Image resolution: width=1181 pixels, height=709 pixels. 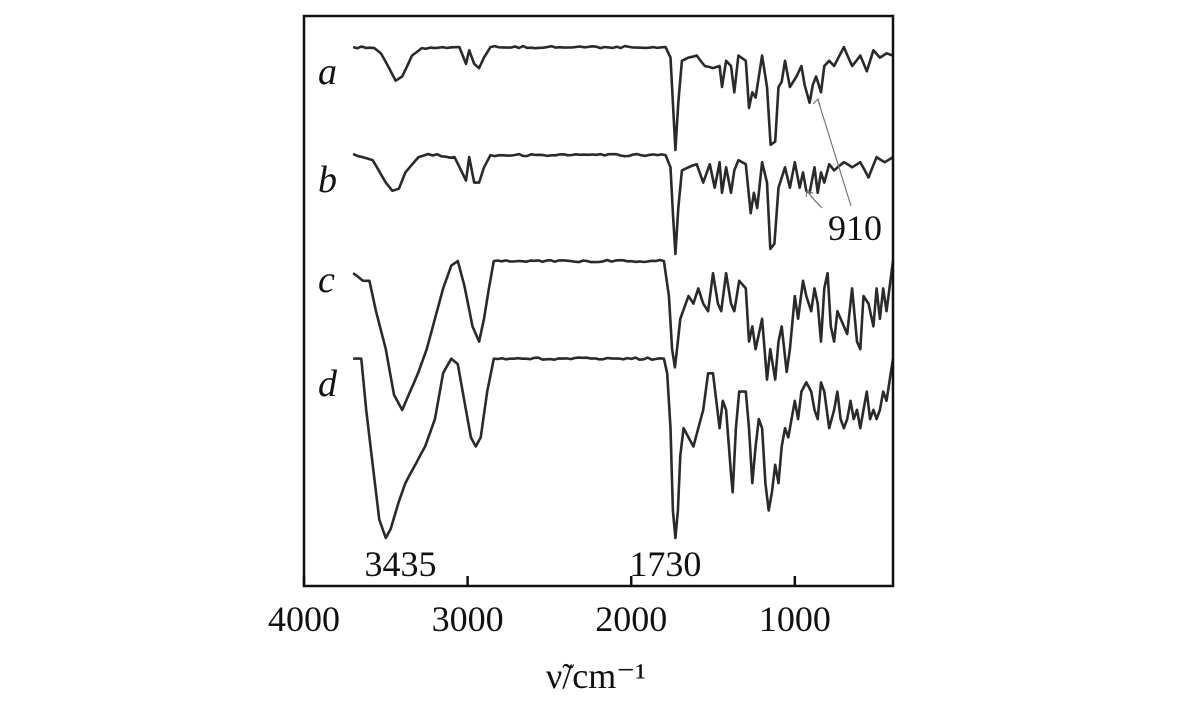 What do you see at coordinates (596, 676) in the screenshot?
I see `x-axis-title: ν̃/cm⁻¹` at bounding box center [596, 676].